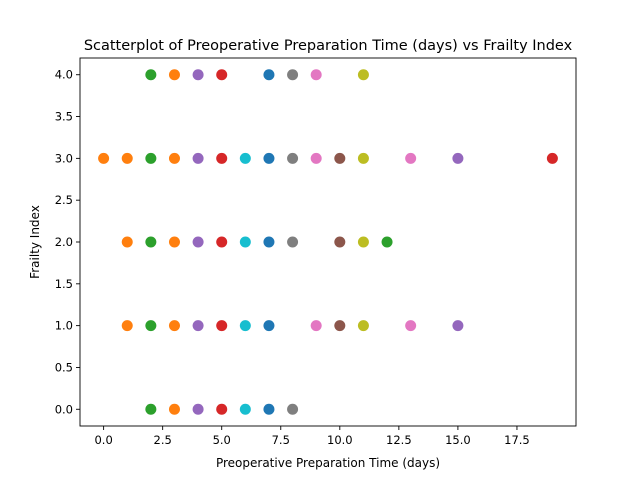  Describe the element at coordinates (64, 326) in the screenshot. I see `y-tick-label: 1.0` at that location.